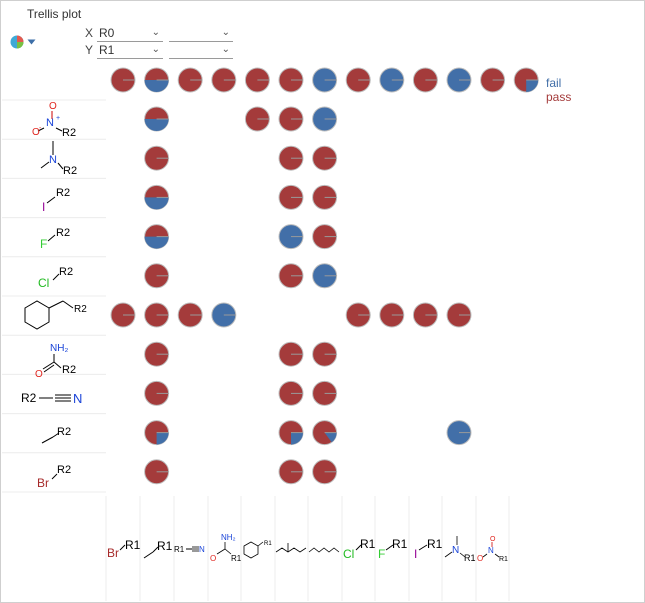 The image size is (645, 603). What do you see at coordinates (17, 42) in the screenshot?
I see `pie-chart-icon` at bounding box center [17, 42].